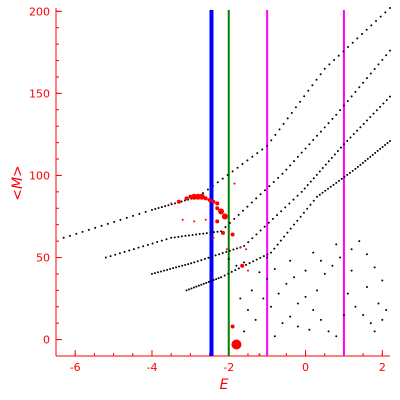 The image size is (400, 400). Describe the element at coordinates (228, 367) in the screenshot. I see `x-tick-label: -2` at that location.